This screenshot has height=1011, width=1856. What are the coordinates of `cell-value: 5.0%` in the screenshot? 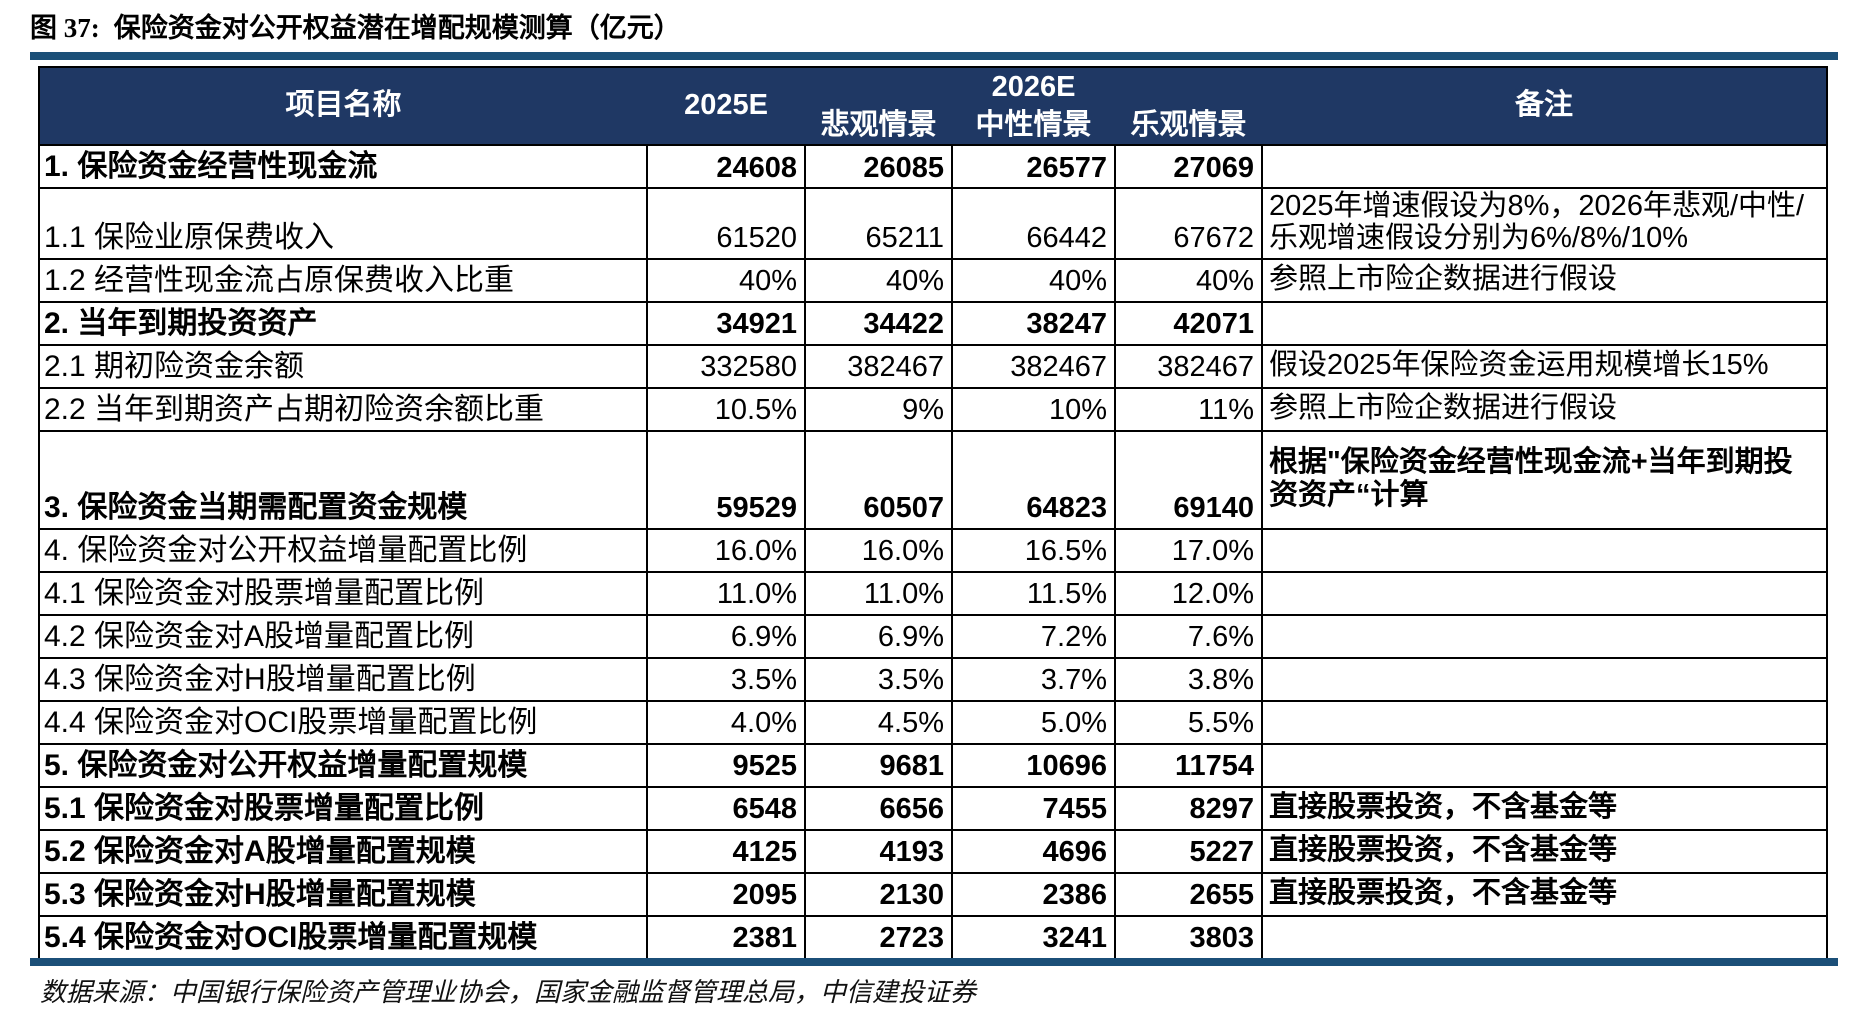 It's located at (1033, 722).